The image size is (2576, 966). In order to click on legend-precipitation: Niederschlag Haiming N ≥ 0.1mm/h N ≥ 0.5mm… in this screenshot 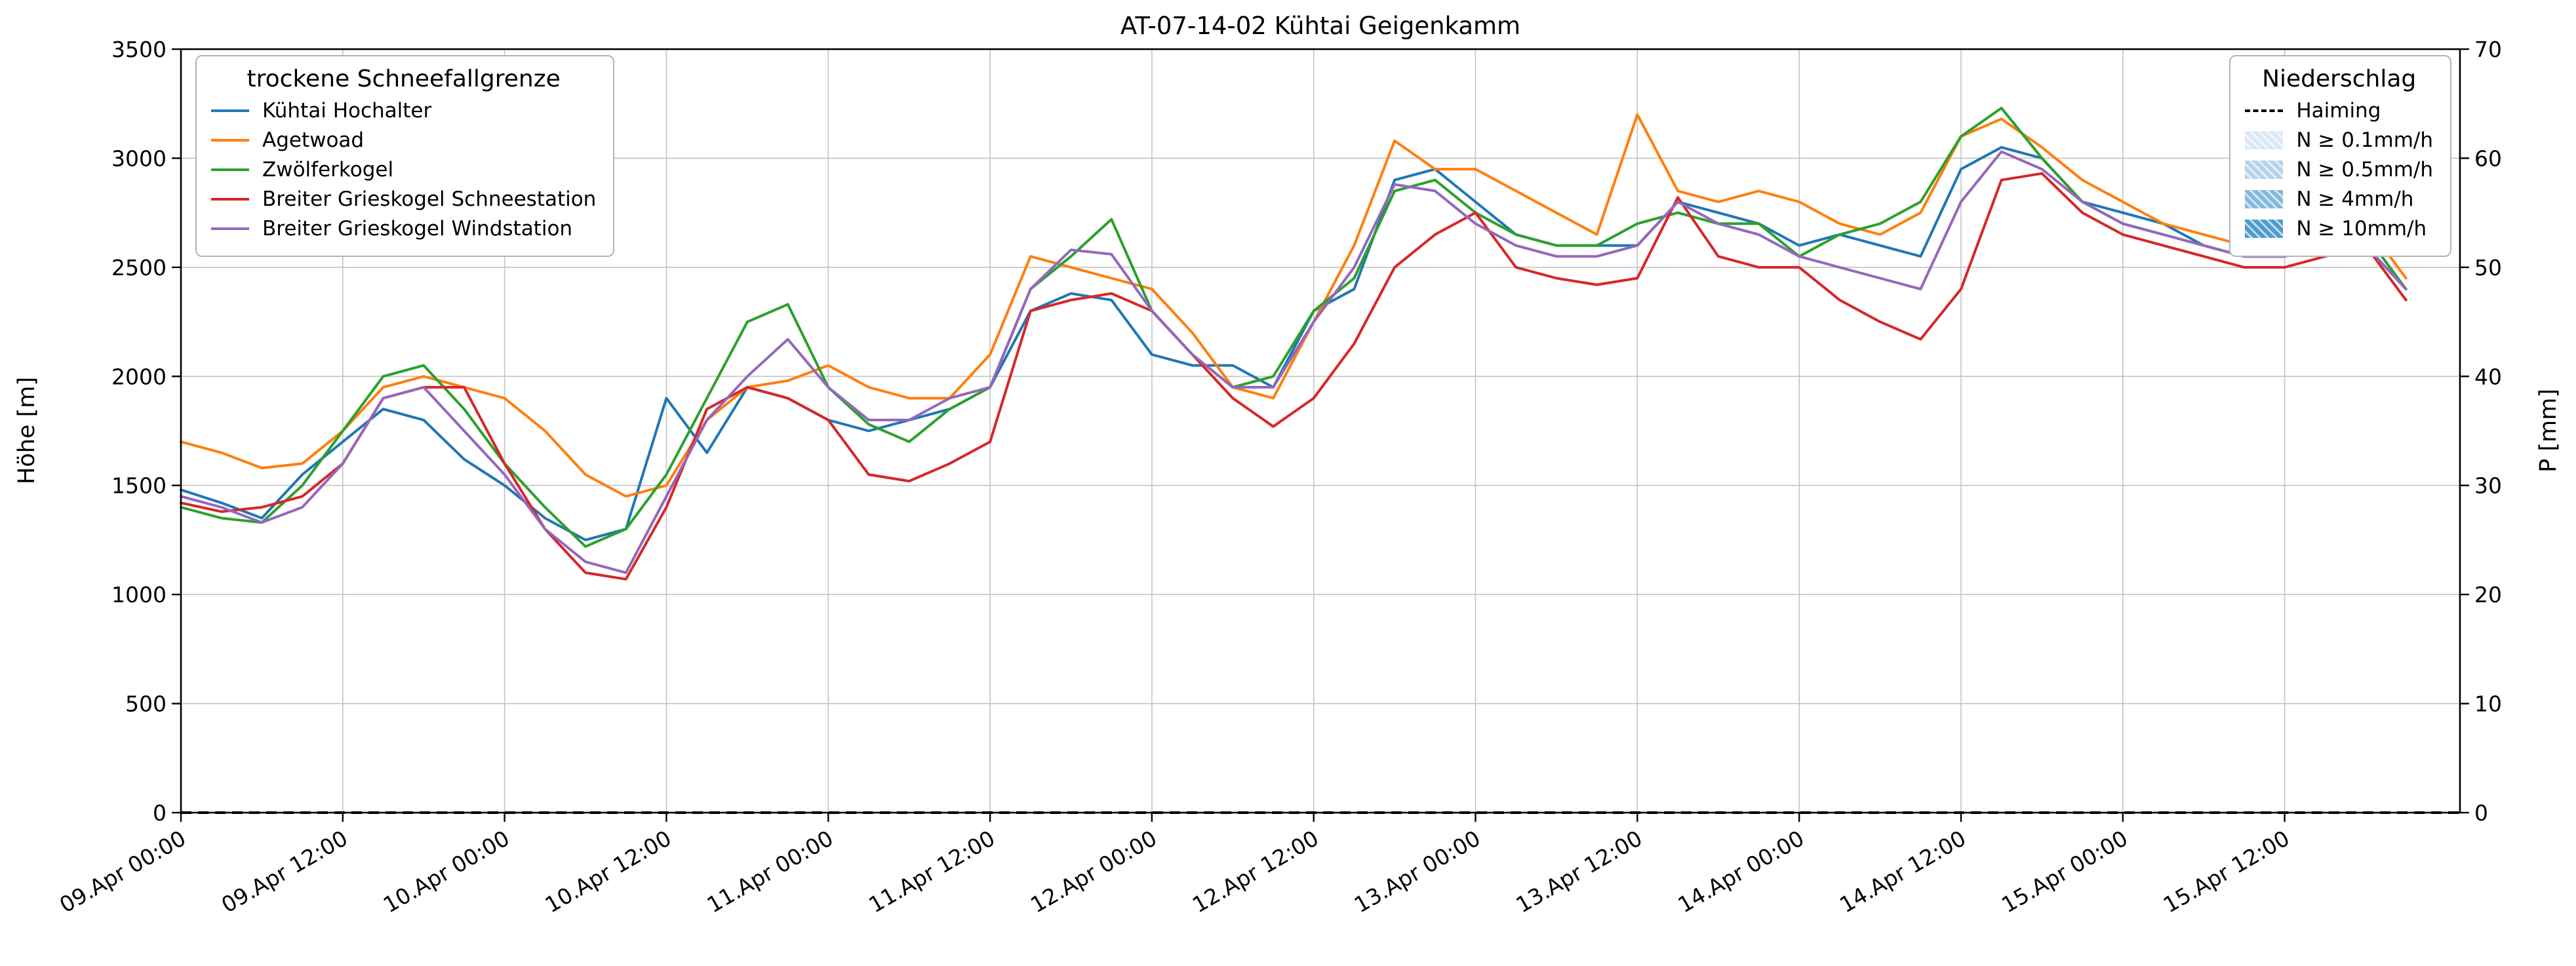, I will do `click(2340, 156)`.